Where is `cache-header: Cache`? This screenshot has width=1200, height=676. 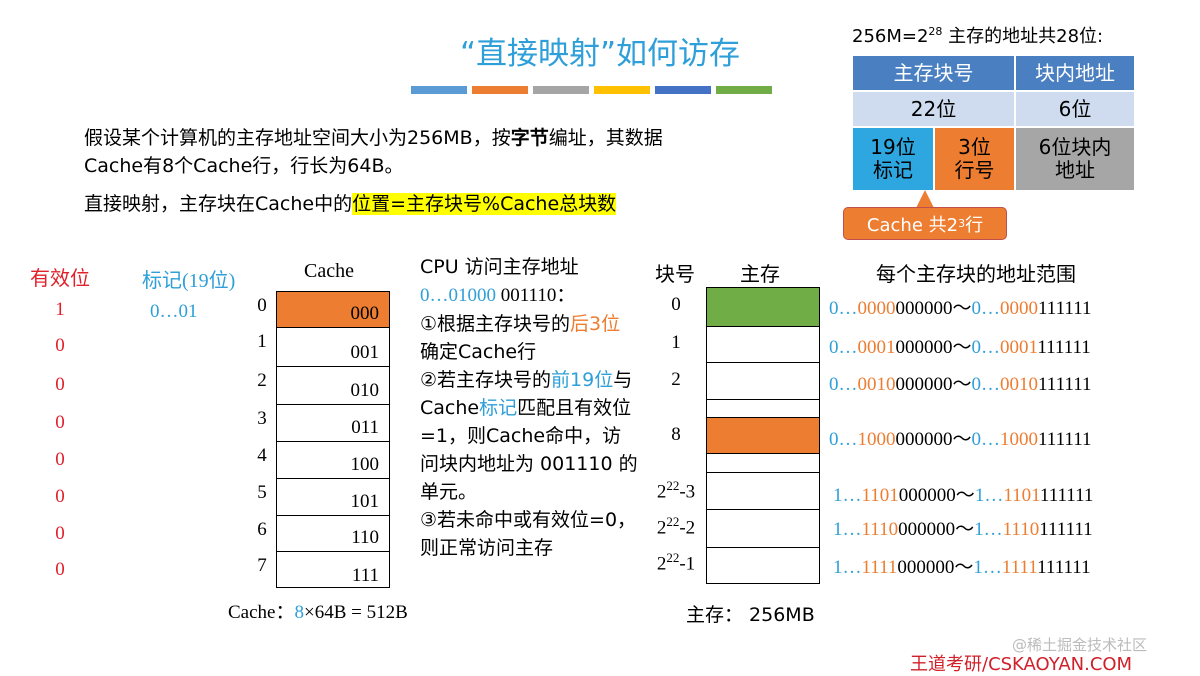 cache-header: Cache is located at coordinates (329, 271).